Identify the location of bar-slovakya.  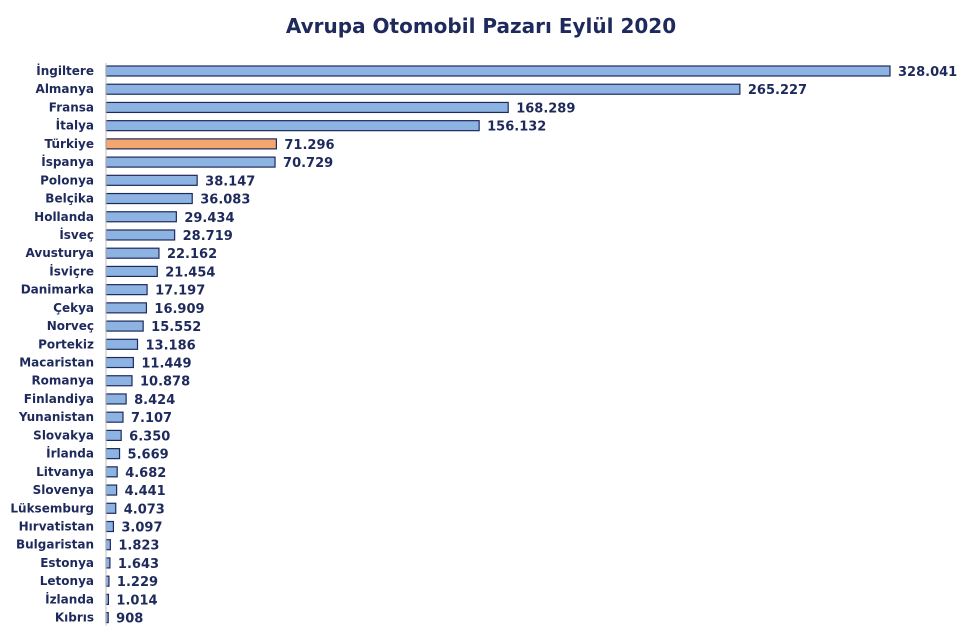
(113, 435).